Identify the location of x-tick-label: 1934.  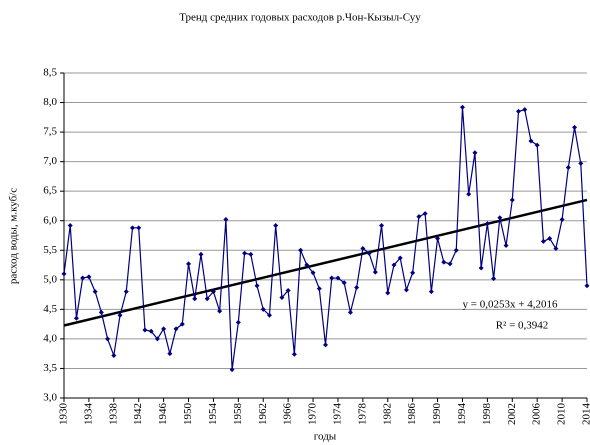
(88, 414).